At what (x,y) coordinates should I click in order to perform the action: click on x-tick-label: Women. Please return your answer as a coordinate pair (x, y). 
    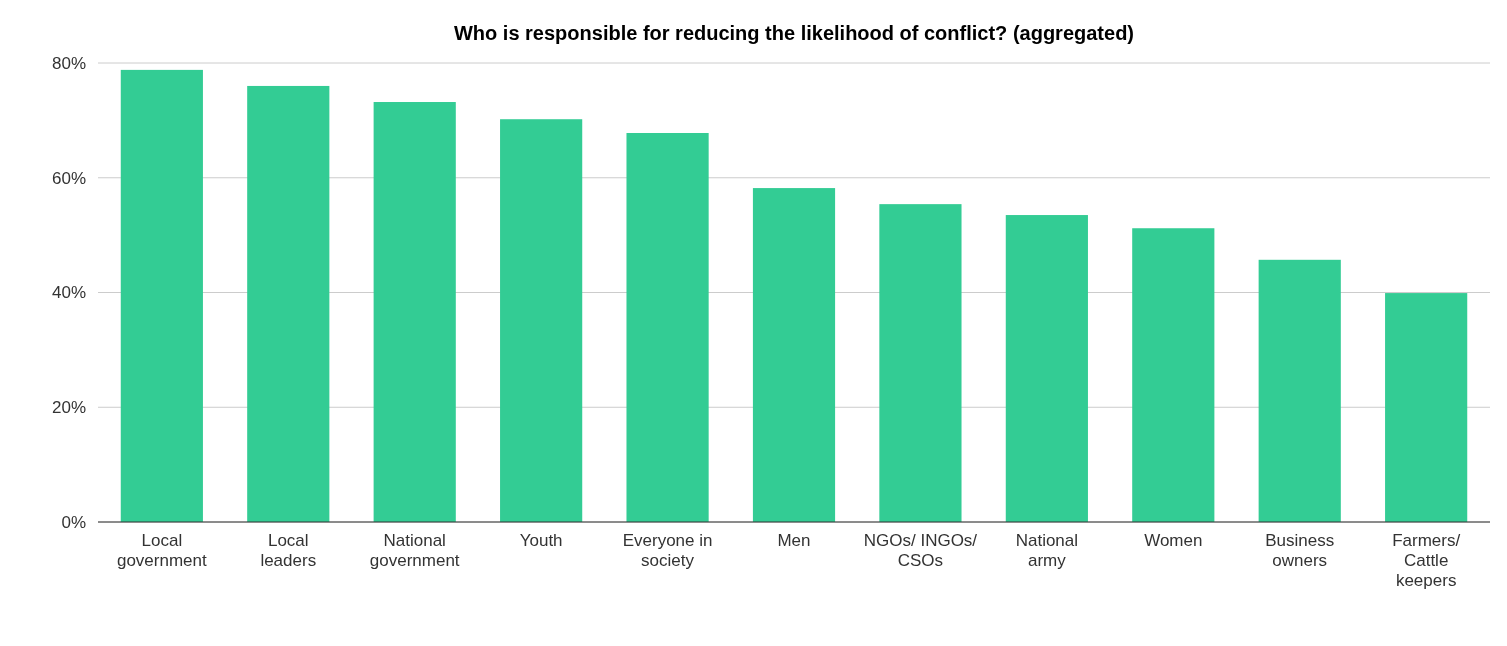
    Looking at the image, I should click on (1173, 540).